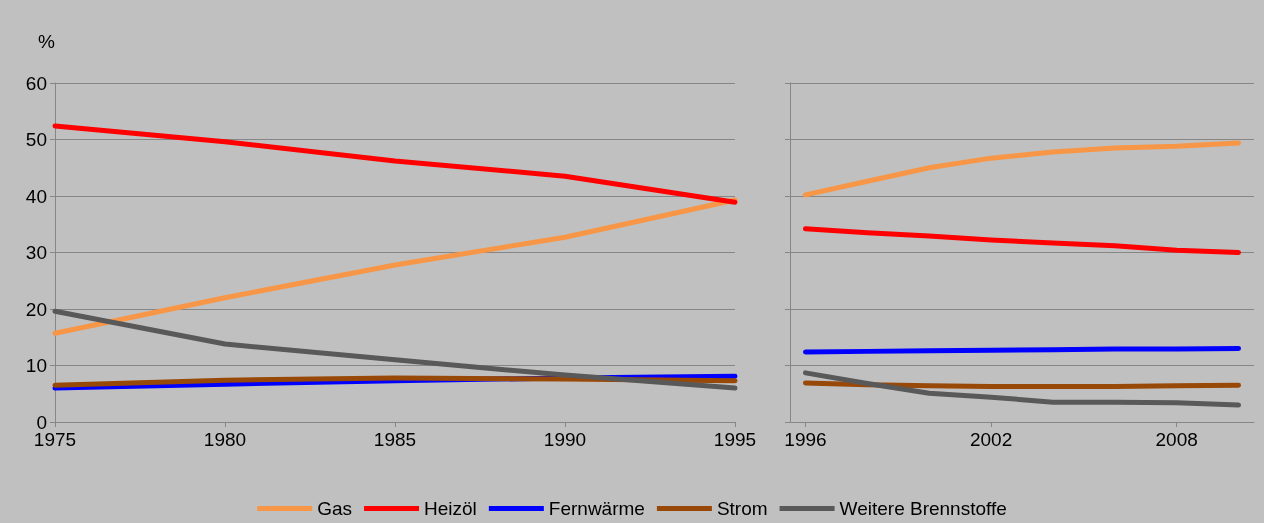  Describe the element at coordinates (225, 439) in the screenshot. I see `x-tick-label: 1980` at that location.